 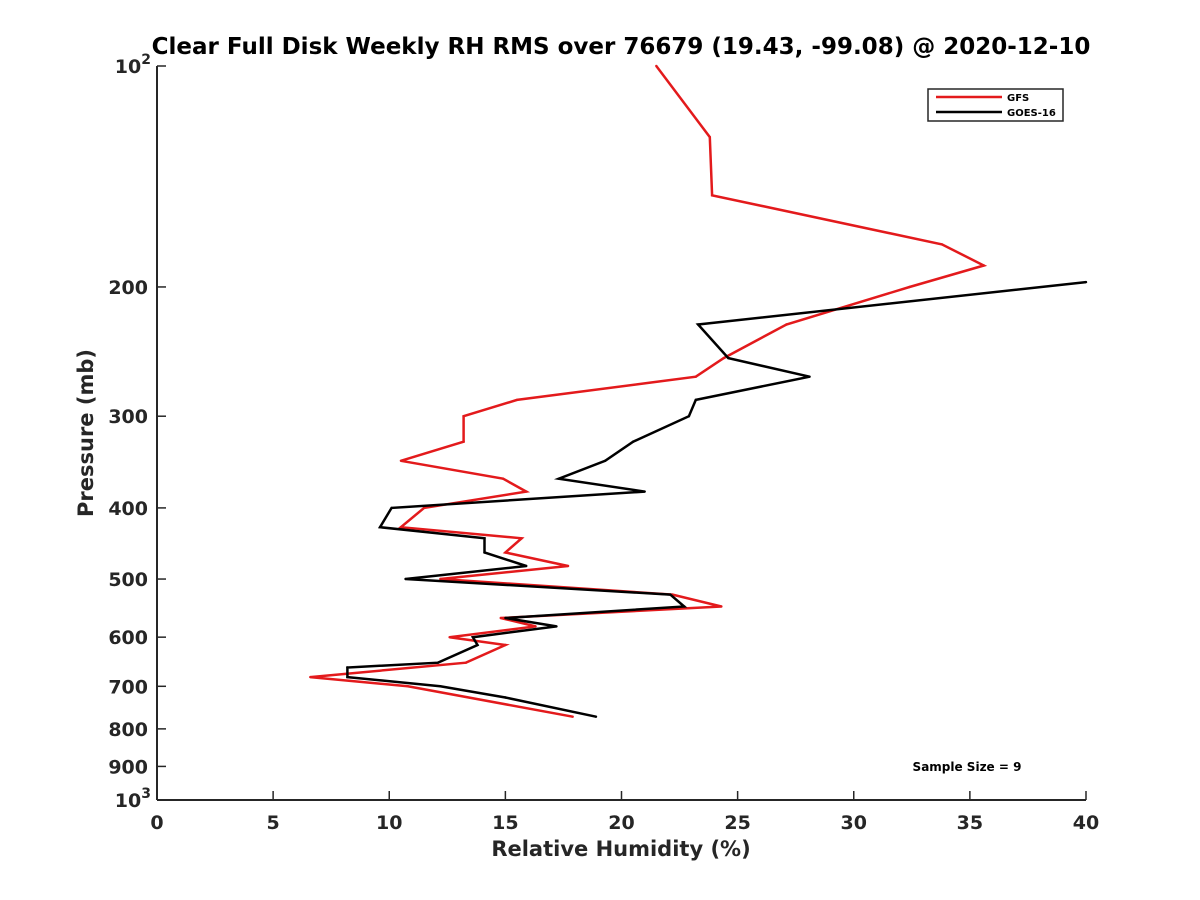 I want to click on x-tick-label: 5, so click(x=273, y=823).